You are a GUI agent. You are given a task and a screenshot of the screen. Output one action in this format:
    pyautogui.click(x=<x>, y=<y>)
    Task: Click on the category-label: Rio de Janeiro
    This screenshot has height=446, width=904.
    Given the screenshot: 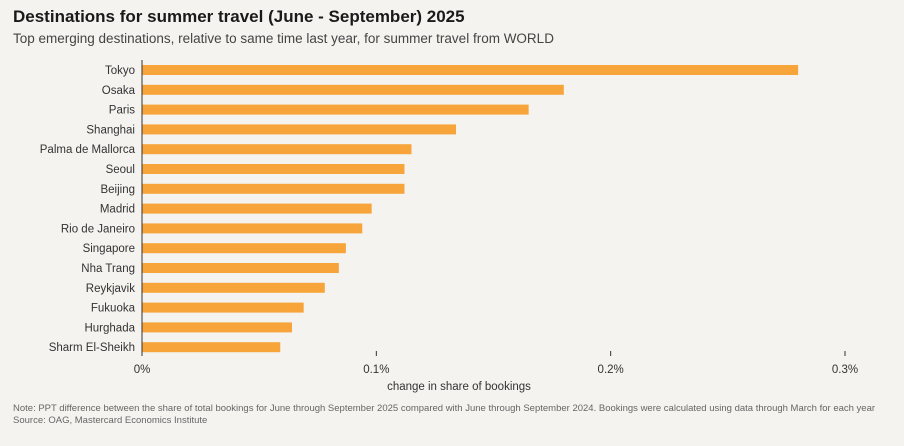 What is the action you would take?
    pyautogui.click(x=98, y=229)
    